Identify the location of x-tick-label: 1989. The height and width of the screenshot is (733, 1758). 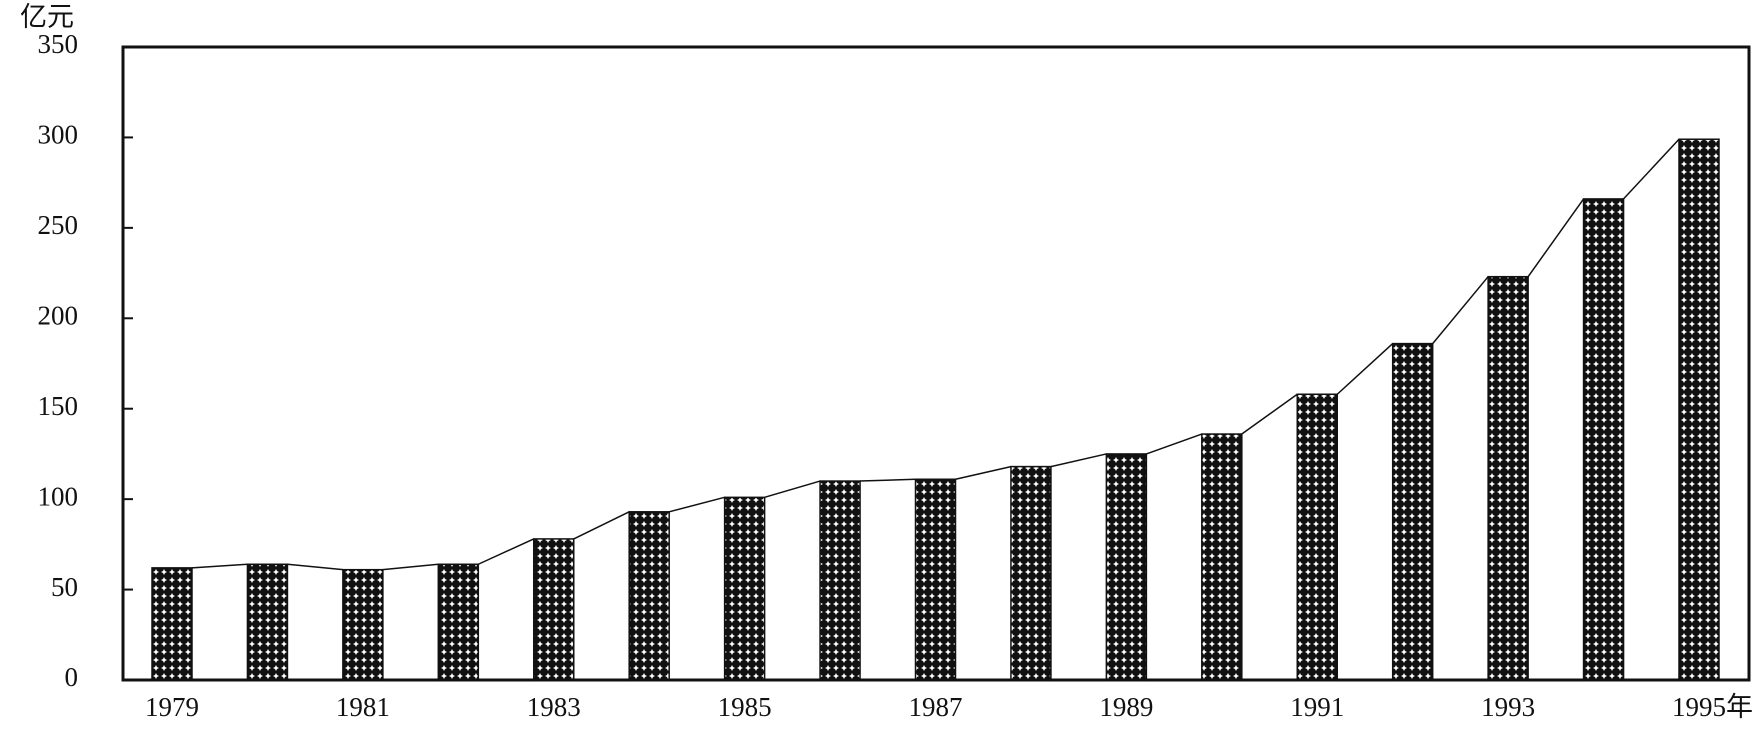
(1126, 707).